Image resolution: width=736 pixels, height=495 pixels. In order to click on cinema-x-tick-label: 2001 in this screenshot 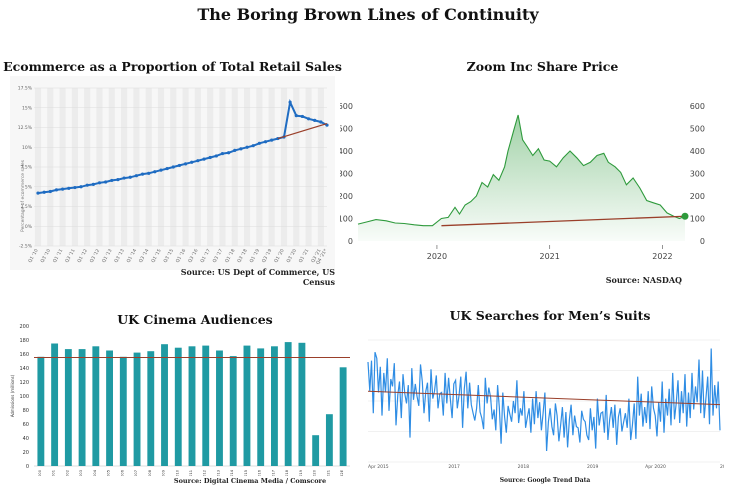, I will do `click(54, 473)`.